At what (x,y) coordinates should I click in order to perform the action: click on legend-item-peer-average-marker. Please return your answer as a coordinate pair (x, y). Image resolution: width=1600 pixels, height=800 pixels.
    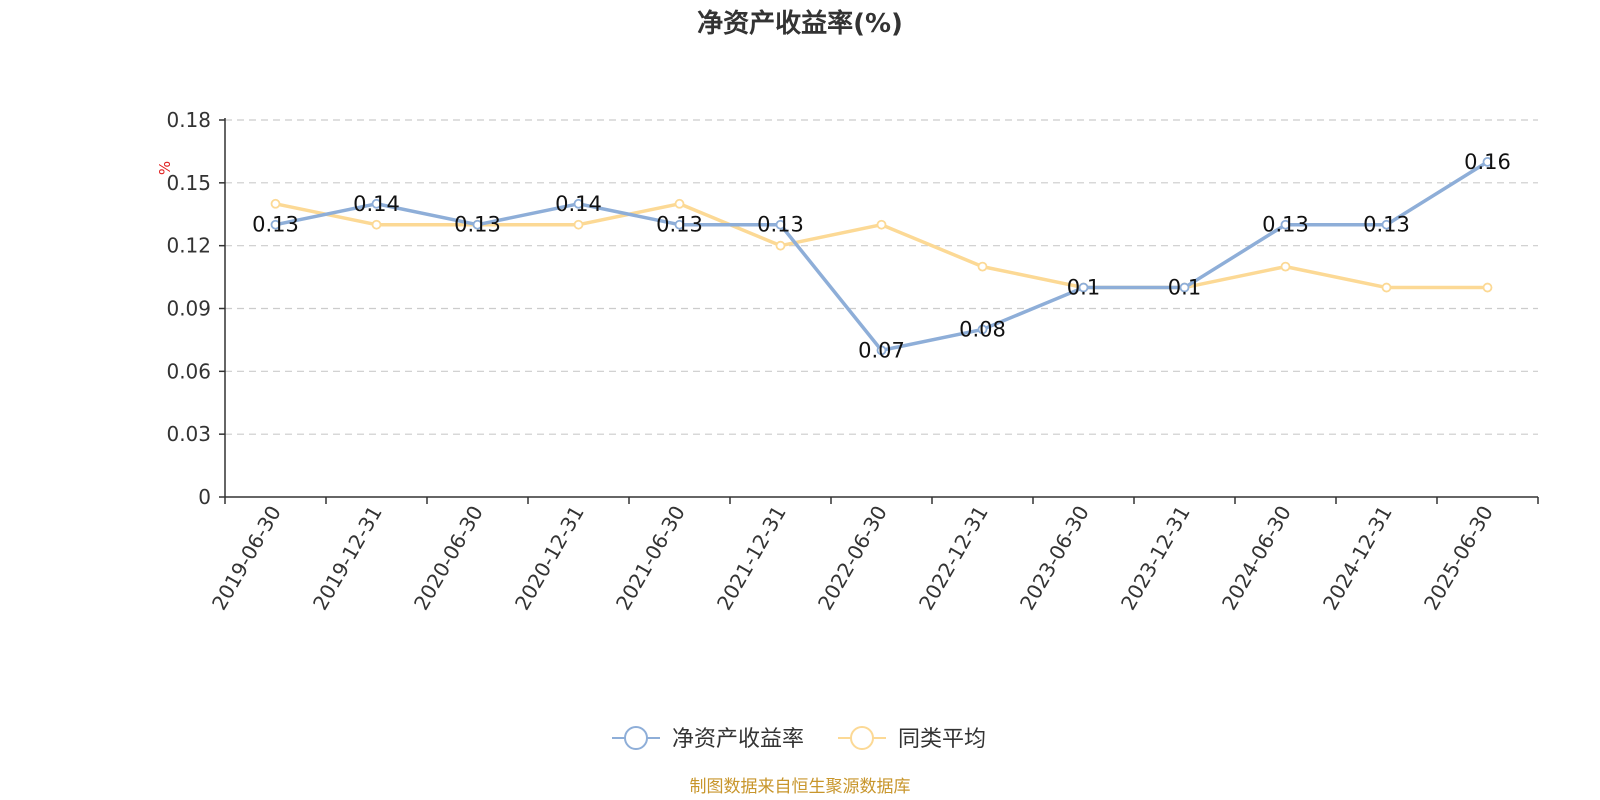
    Looking at the image, I should click on (862, 738).